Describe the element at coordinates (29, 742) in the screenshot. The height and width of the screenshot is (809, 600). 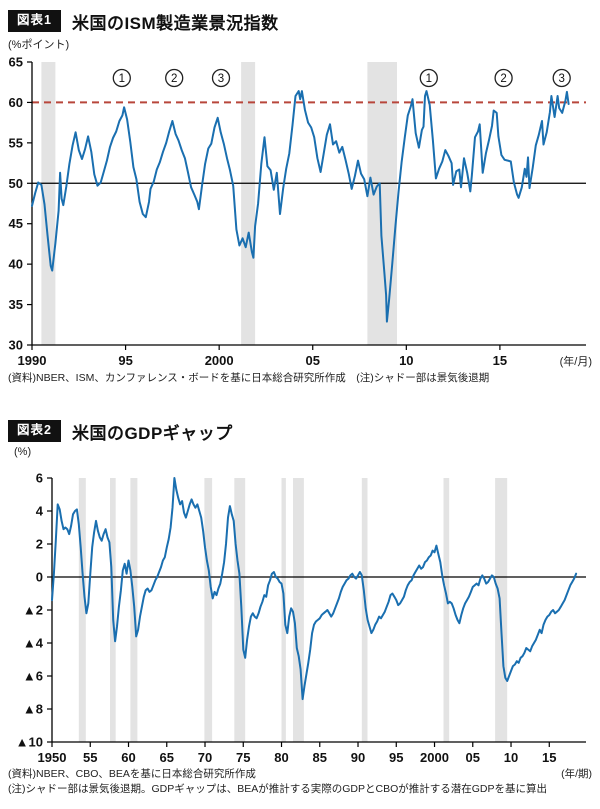
I see `y-tick-label: ▲10` at that location.